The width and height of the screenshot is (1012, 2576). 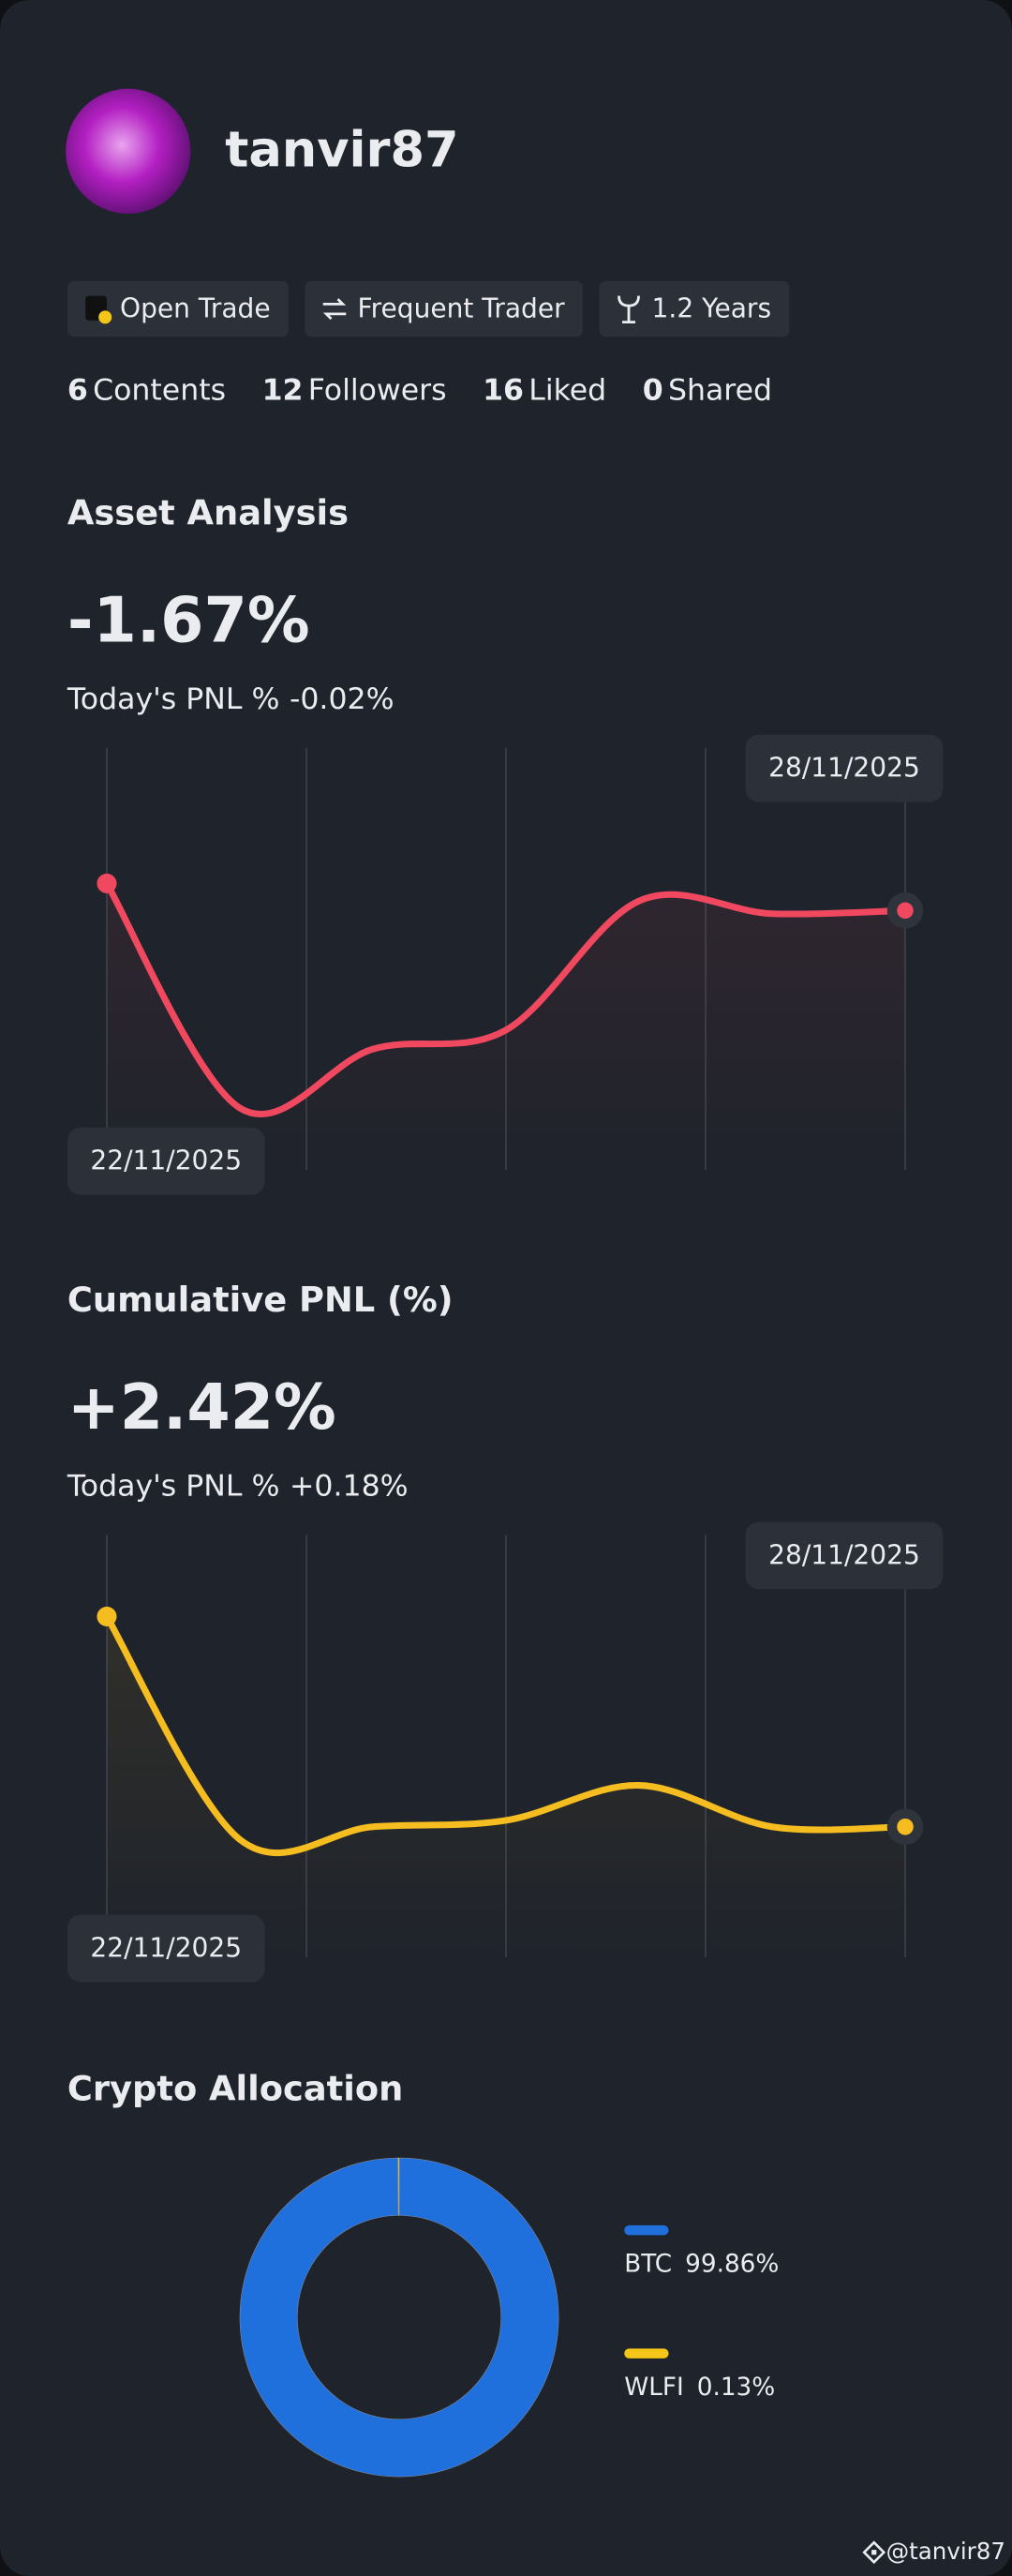 I want to click on legend-value: 99.86%, so click(x=732, y=2264).